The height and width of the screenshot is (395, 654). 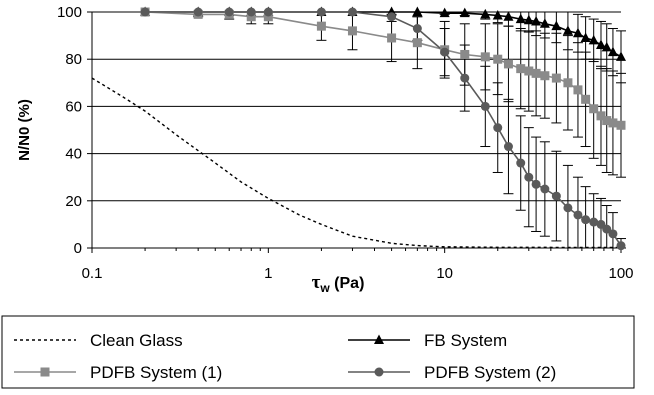 What do you see at coordinates (444, 273) in the screenshot?
I see `x-tick-label: 10` at bounding box center [444, 273].